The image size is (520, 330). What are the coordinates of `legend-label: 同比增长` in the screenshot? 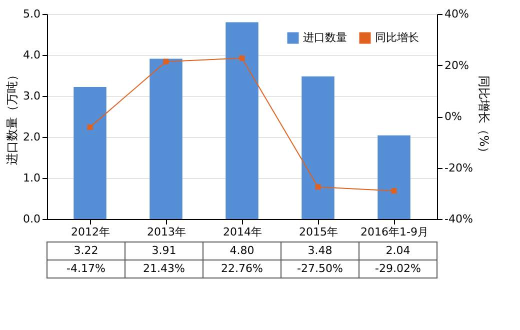 It's located at (397, 37).